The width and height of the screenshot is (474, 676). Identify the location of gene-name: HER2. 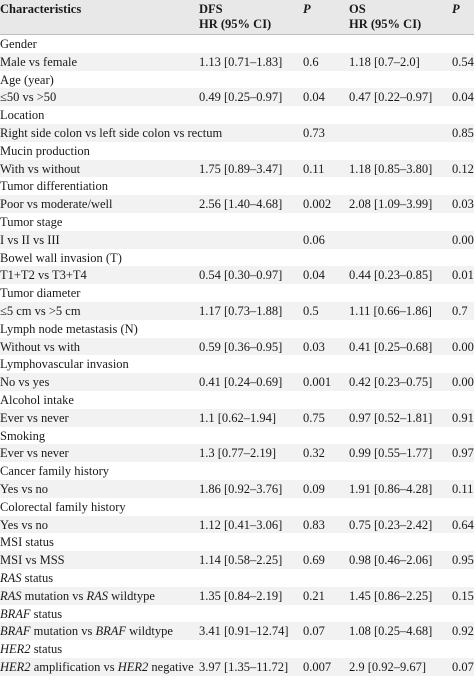
(15, 649).